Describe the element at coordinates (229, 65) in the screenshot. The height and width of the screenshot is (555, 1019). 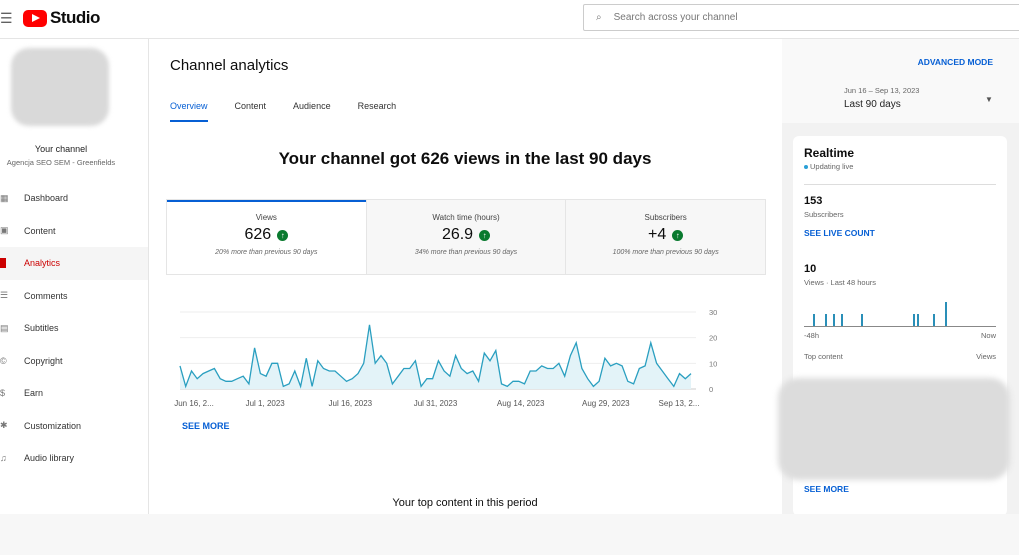
I see `page-title: Channel analytics` at that location.